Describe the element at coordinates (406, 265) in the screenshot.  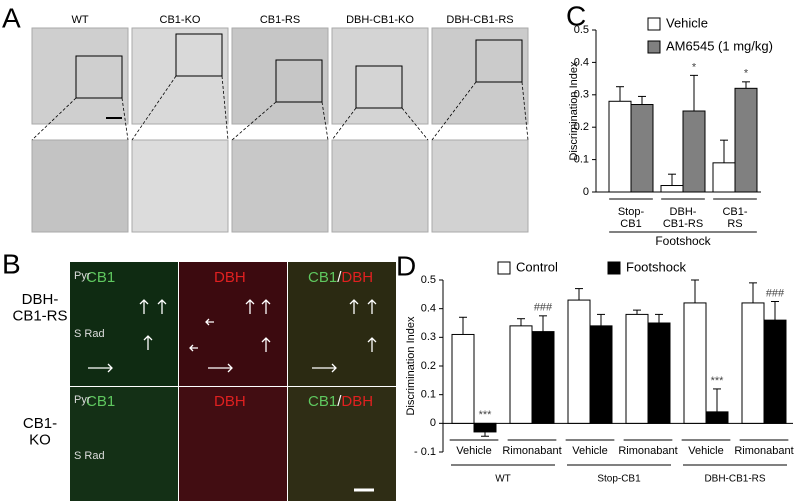
I see `panel-label: D` at that location.